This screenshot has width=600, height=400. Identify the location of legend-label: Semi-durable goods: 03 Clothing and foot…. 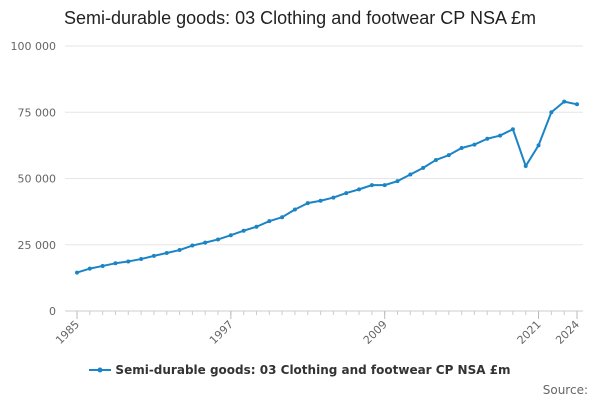
(313, 370).